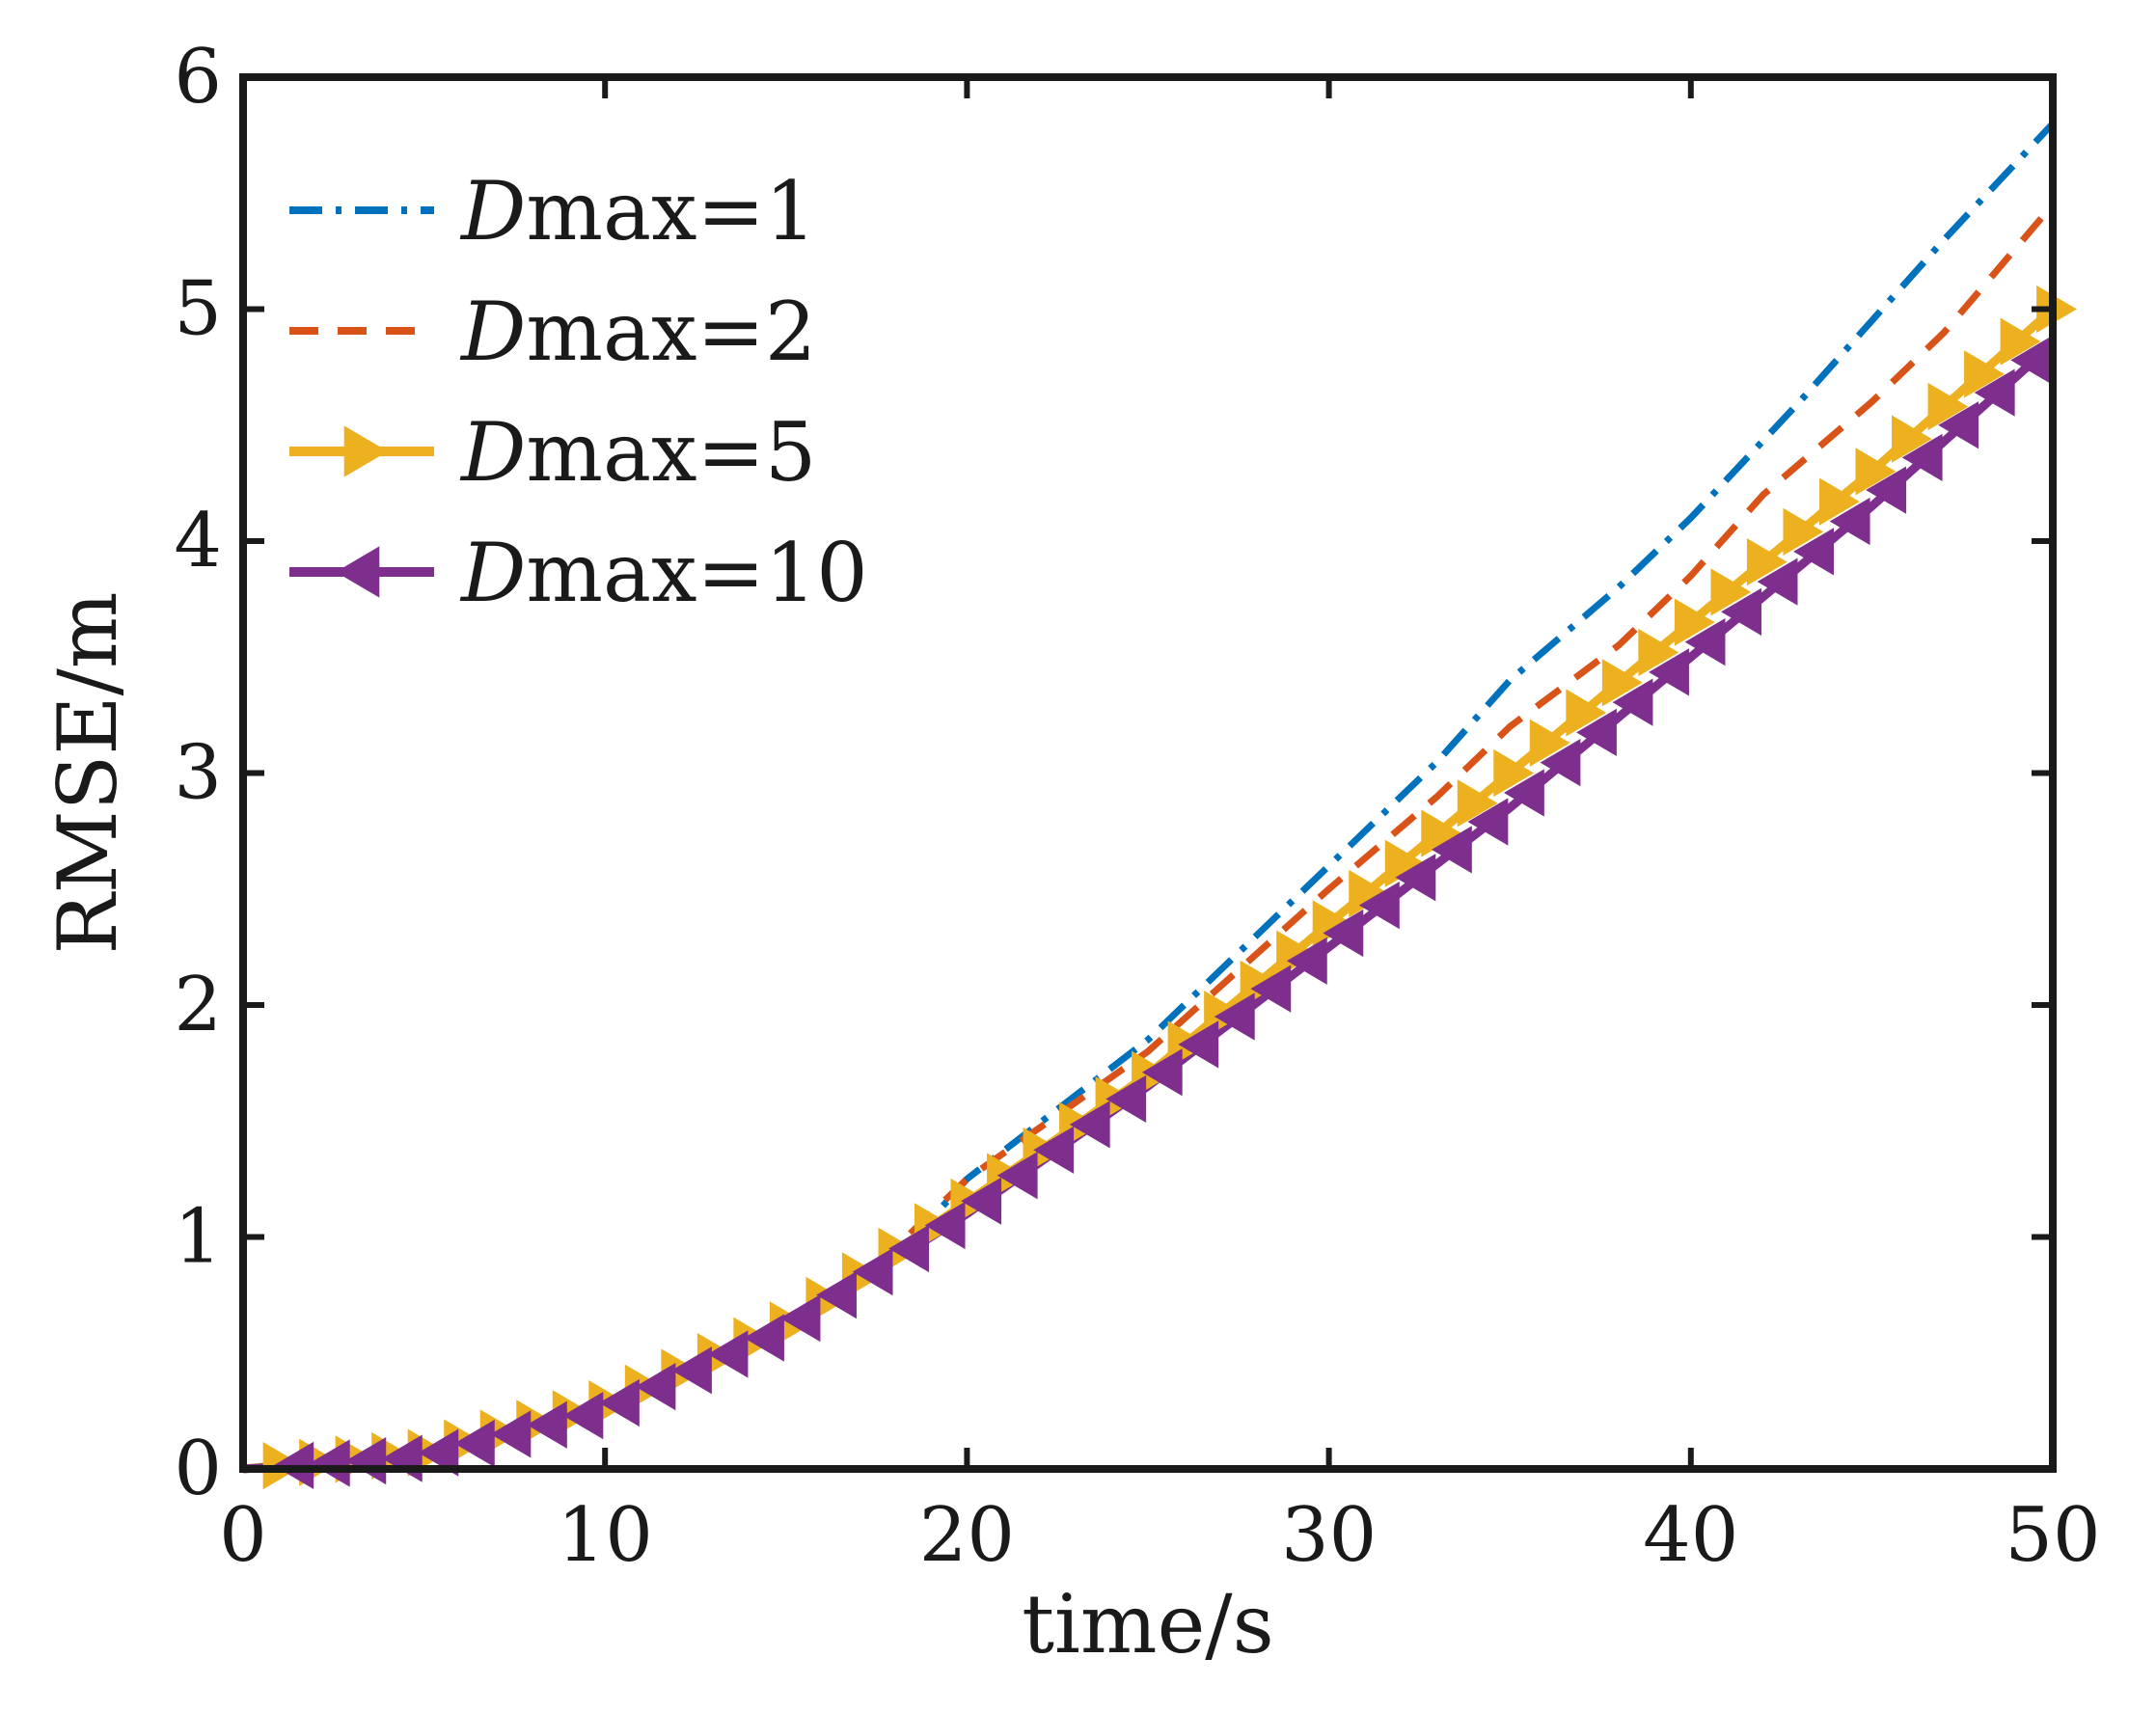  What do you see at coordinates (198, 1238) in the screenshot?
I see `y-tick-label: 1` at bounding box center [198, 1238].